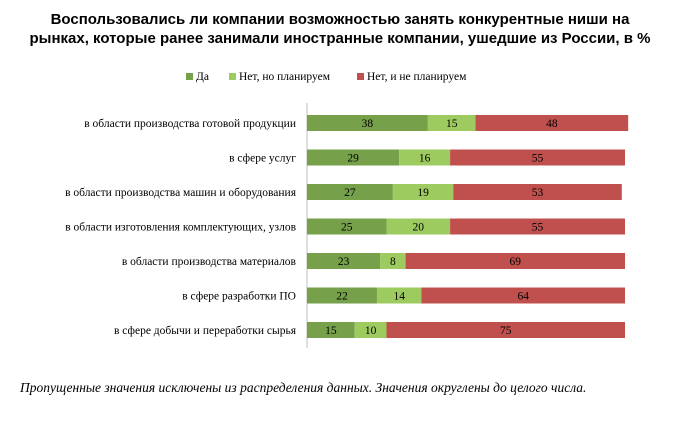 This screenshot has width=676, height=427. I want to click on data-label: 48, so click(552, 124).